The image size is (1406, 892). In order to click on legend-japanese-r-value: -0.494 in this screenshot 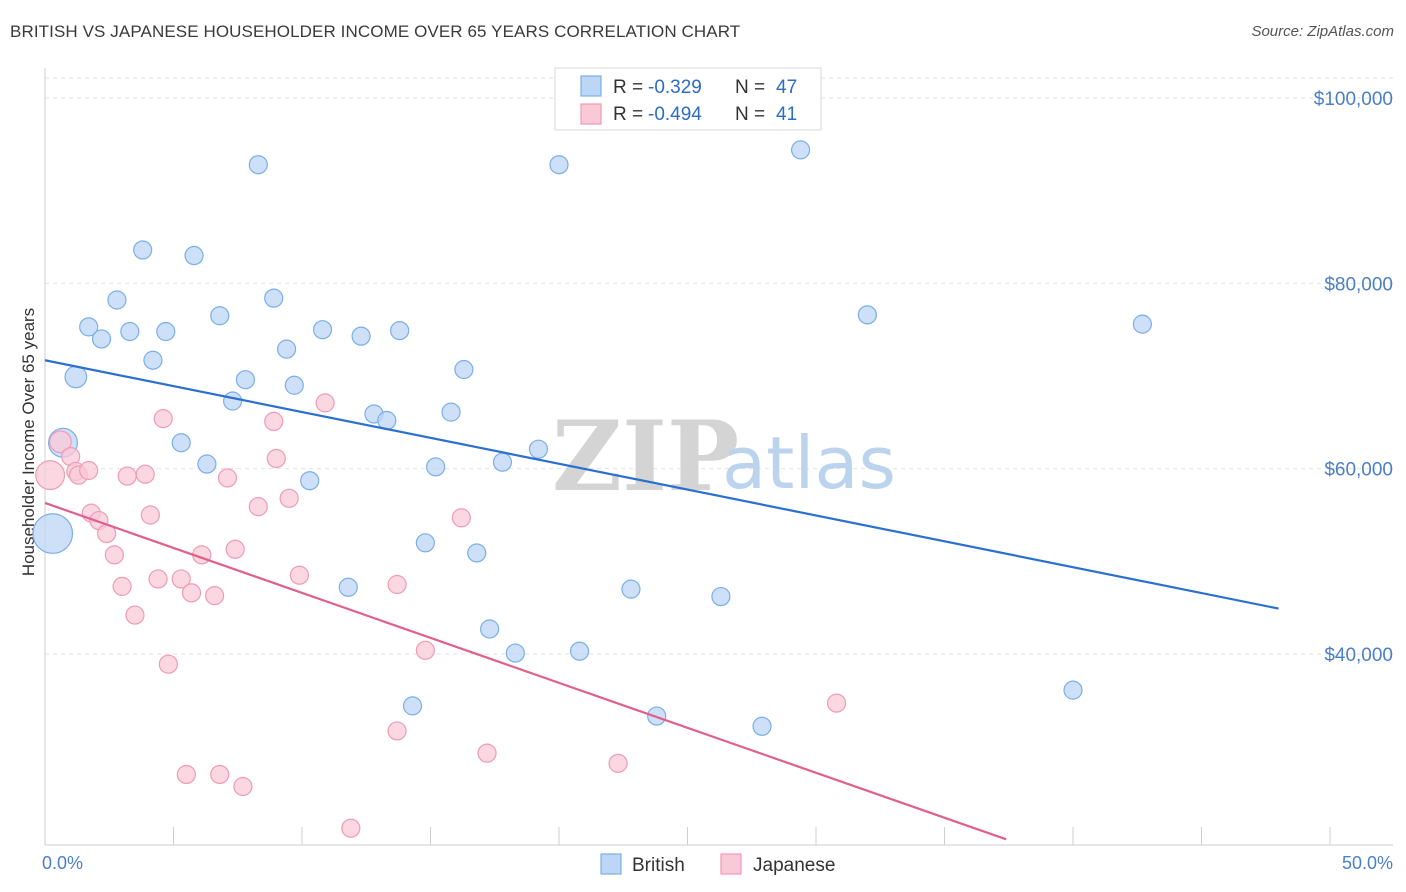, I will do `click(675, 114)`.